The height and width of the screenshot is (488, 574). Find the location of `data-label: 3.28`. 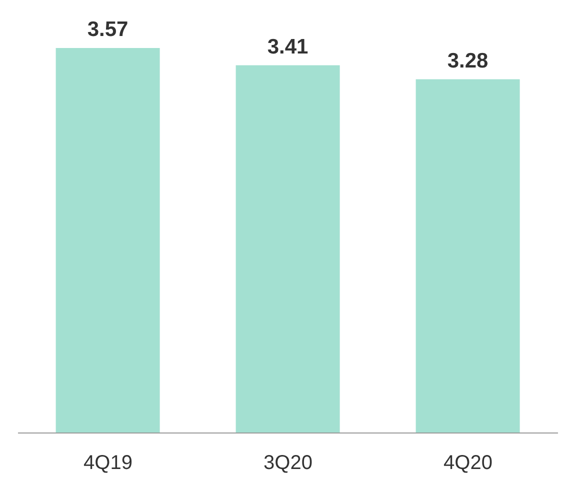

data-label: 3.28 is located at coordinates (468, 60).